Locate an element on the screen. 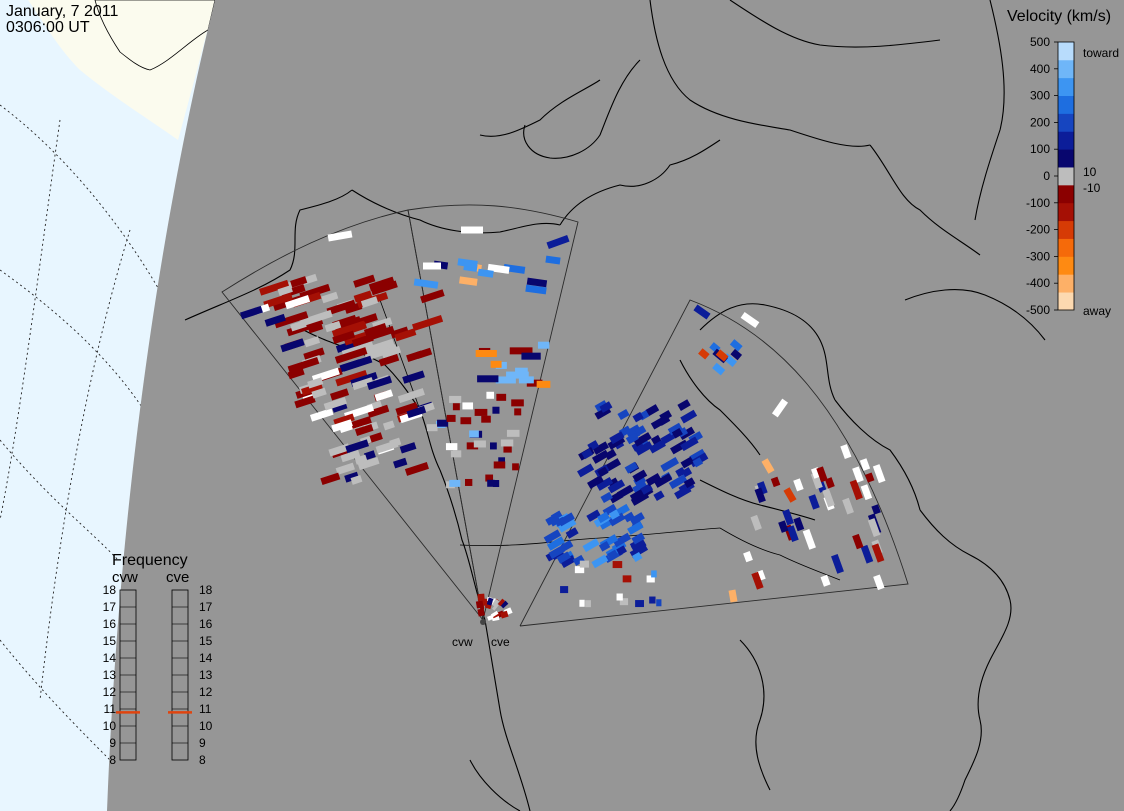 This screenshot has height=811, width=1124. colorbar-tick-label: 400 is located at coordinates (1040, 69).